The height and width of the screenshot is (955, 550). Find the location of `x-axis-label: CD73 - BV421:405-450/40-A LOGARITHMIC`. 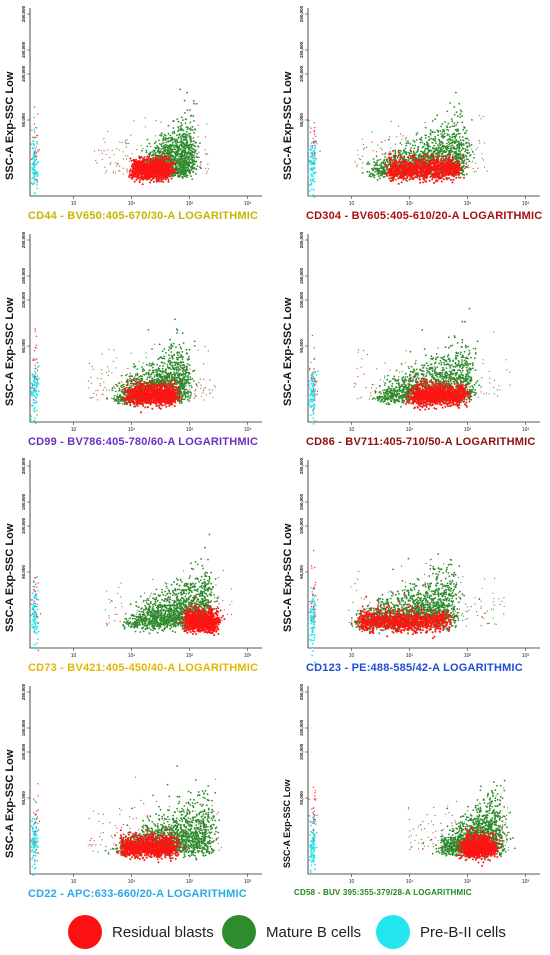

x-axis-label: CD73 - BV421:405-450/40-A LOGARITHMIC is located at coordinates (143, 668).